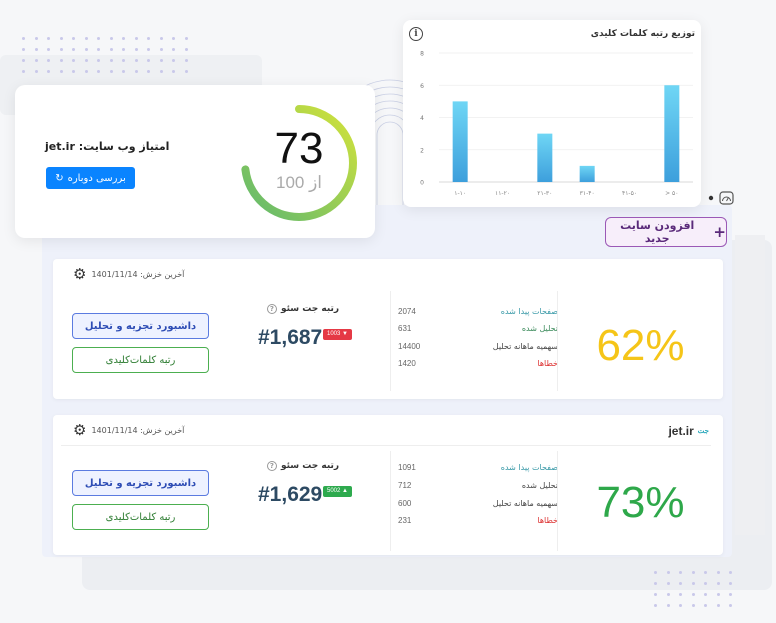 The height and width of the screenshot is (623, 776). I want to click on seo-score-percent: 62%, so click(640, 345).